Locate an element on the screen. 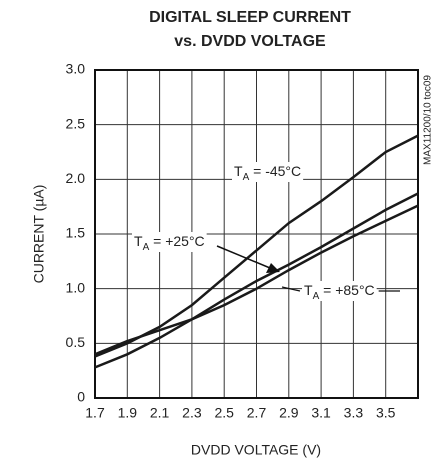 This screenshot has width=436, height=463. side-note: MAX11200/10 toc09 is located at coordinates (428, 120).